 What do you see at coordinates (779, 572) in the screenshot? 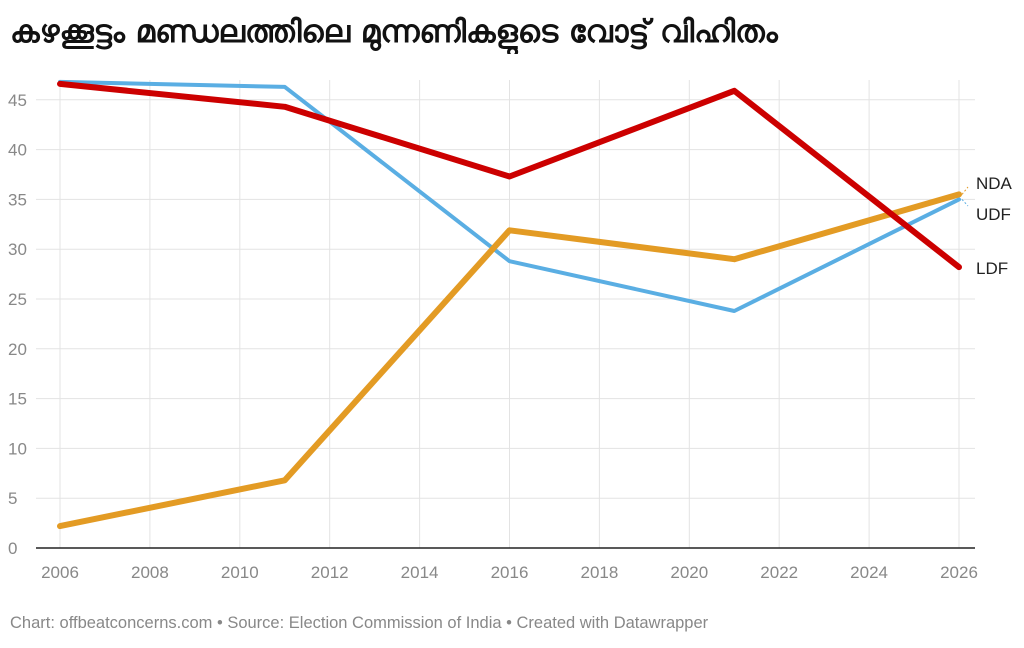
I see `x-tick-label: 2022` at bounding box center [779, 572].